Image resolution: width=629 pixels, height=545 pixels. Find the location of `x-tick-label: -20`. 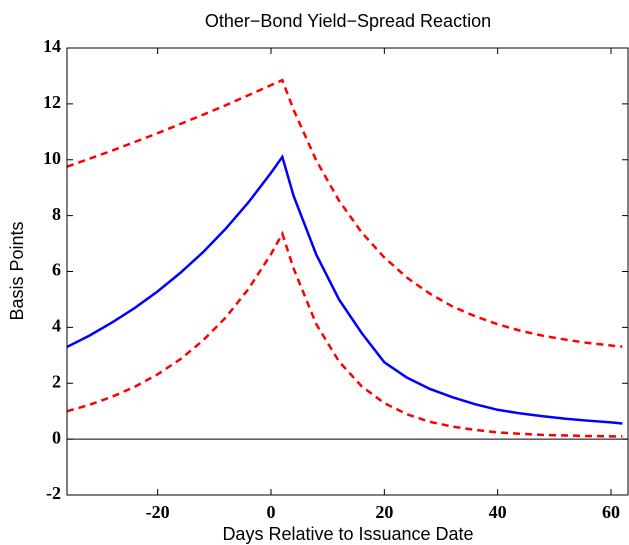

x-tick-label: -20 is located at coordinates (158, 512).